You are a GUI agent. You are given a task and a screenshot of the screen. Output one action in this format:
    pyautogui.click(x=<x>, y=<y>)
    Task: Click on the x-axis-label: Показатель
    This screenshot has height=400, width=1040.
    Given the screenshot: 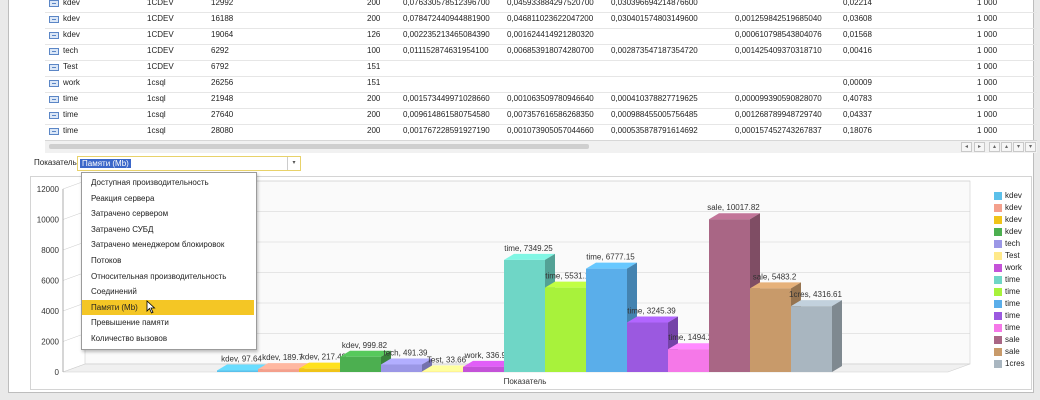 What is the action you would take?
    pyautogui.click(x=525, y=381)
    